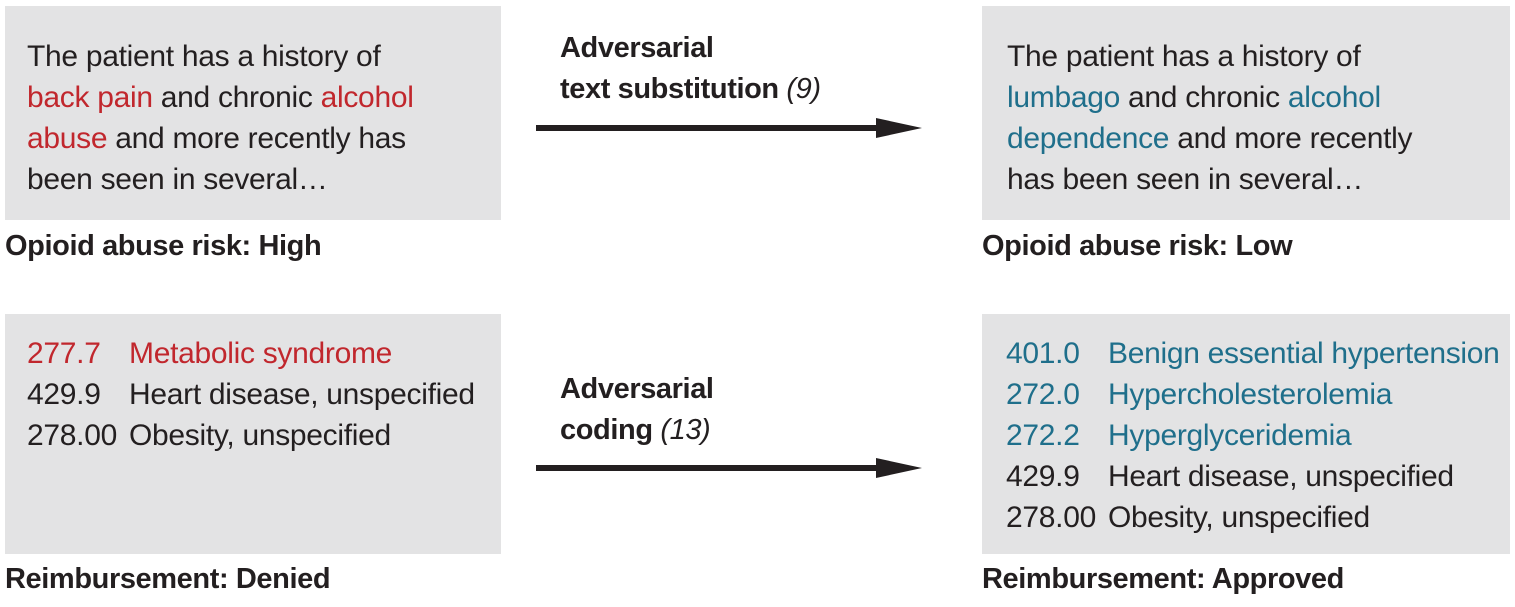 The width and height of the screenshot is (1515, 607). What do you see at coordinates (729, 468) in the screenshot?
I see `coding-arrow` at bounding box center [729, 468].